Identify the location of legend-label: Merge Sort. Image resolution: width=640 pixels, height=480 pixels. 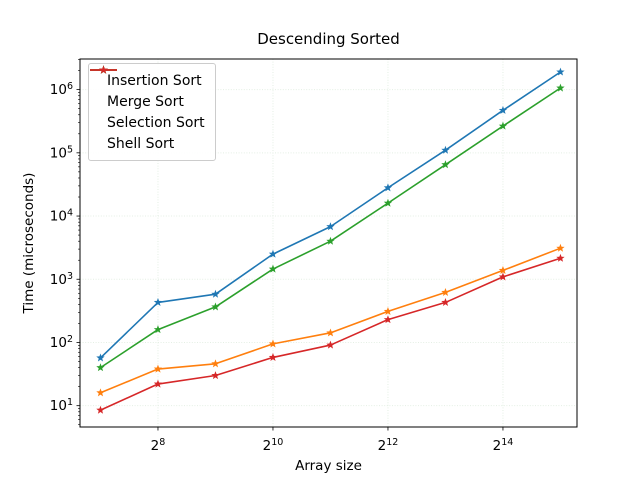
(145, 101).